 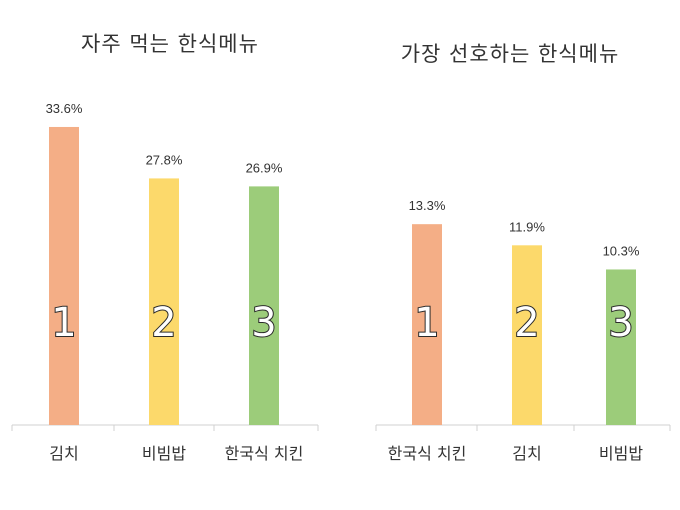 I want to click on value-label: 26.9%, so click(x=264, y=167).